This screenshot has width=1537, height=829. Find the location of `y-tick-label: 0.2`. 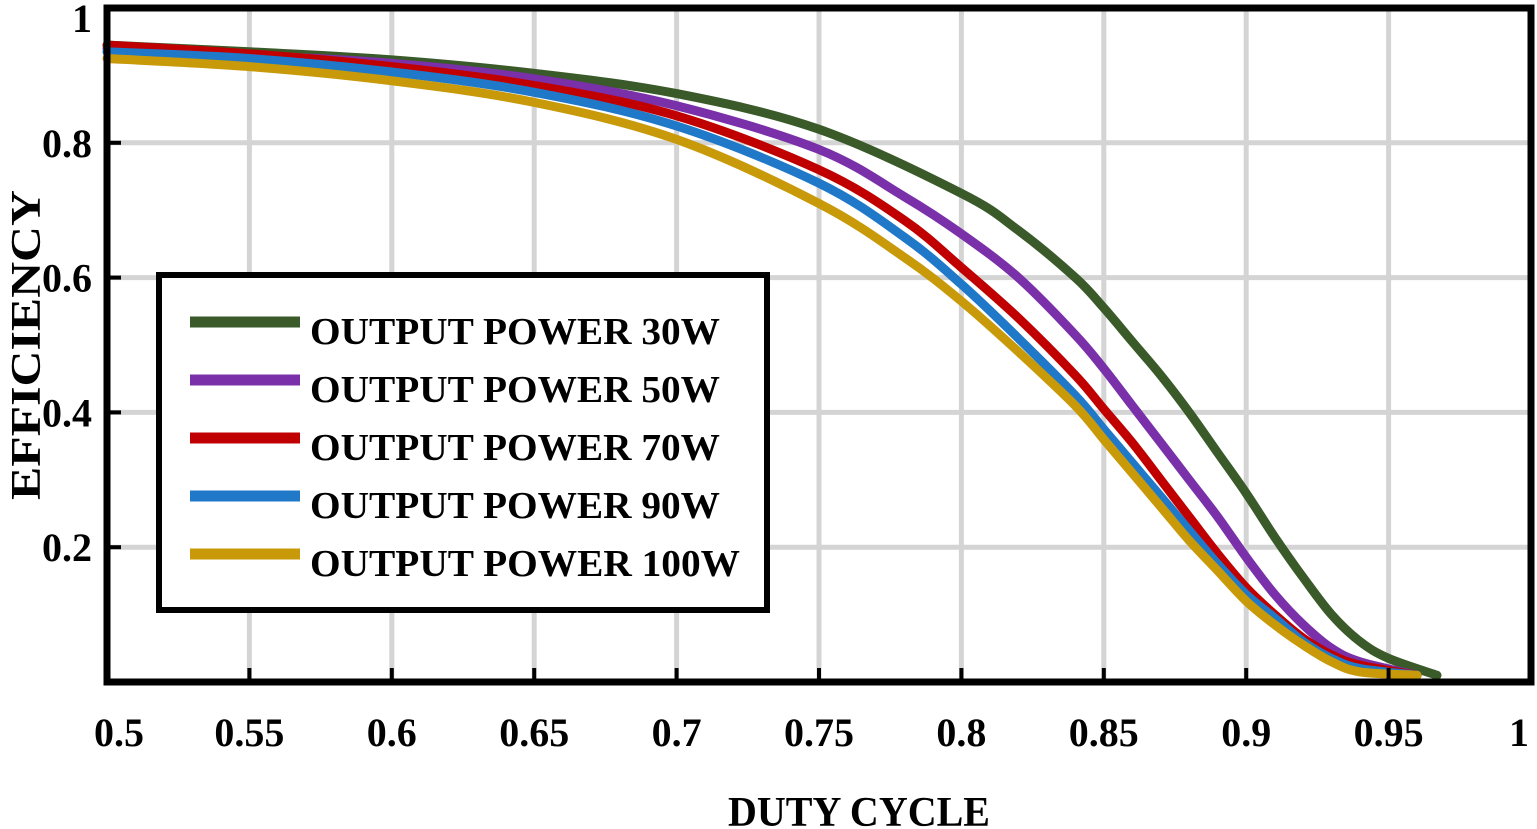

y-tick-label: 0.2 is located at coordinates (67, 547).